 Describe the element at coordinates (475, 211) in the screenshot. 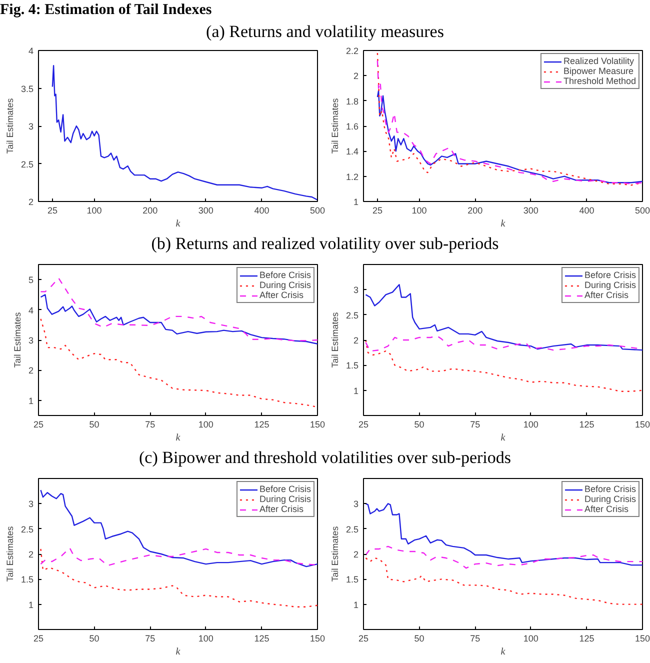

I see `x-tick-label: 200` at that location.